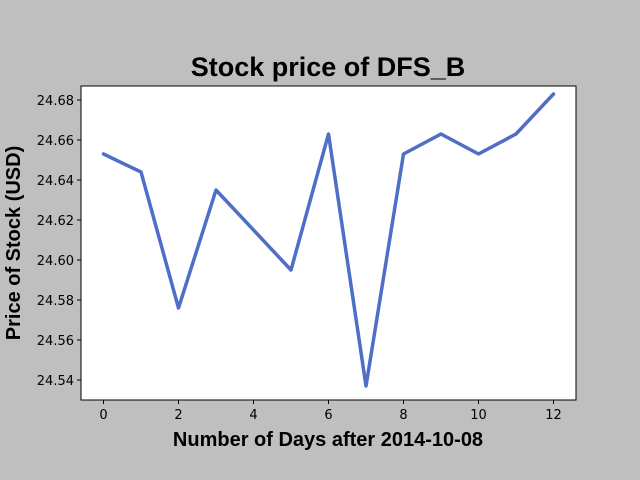 This screenshot has height=480, width=640. What do you see at coordinates (103, 415) in the screenshot?
I see `x-tick-label: 0` at bounding box center [103, 415].